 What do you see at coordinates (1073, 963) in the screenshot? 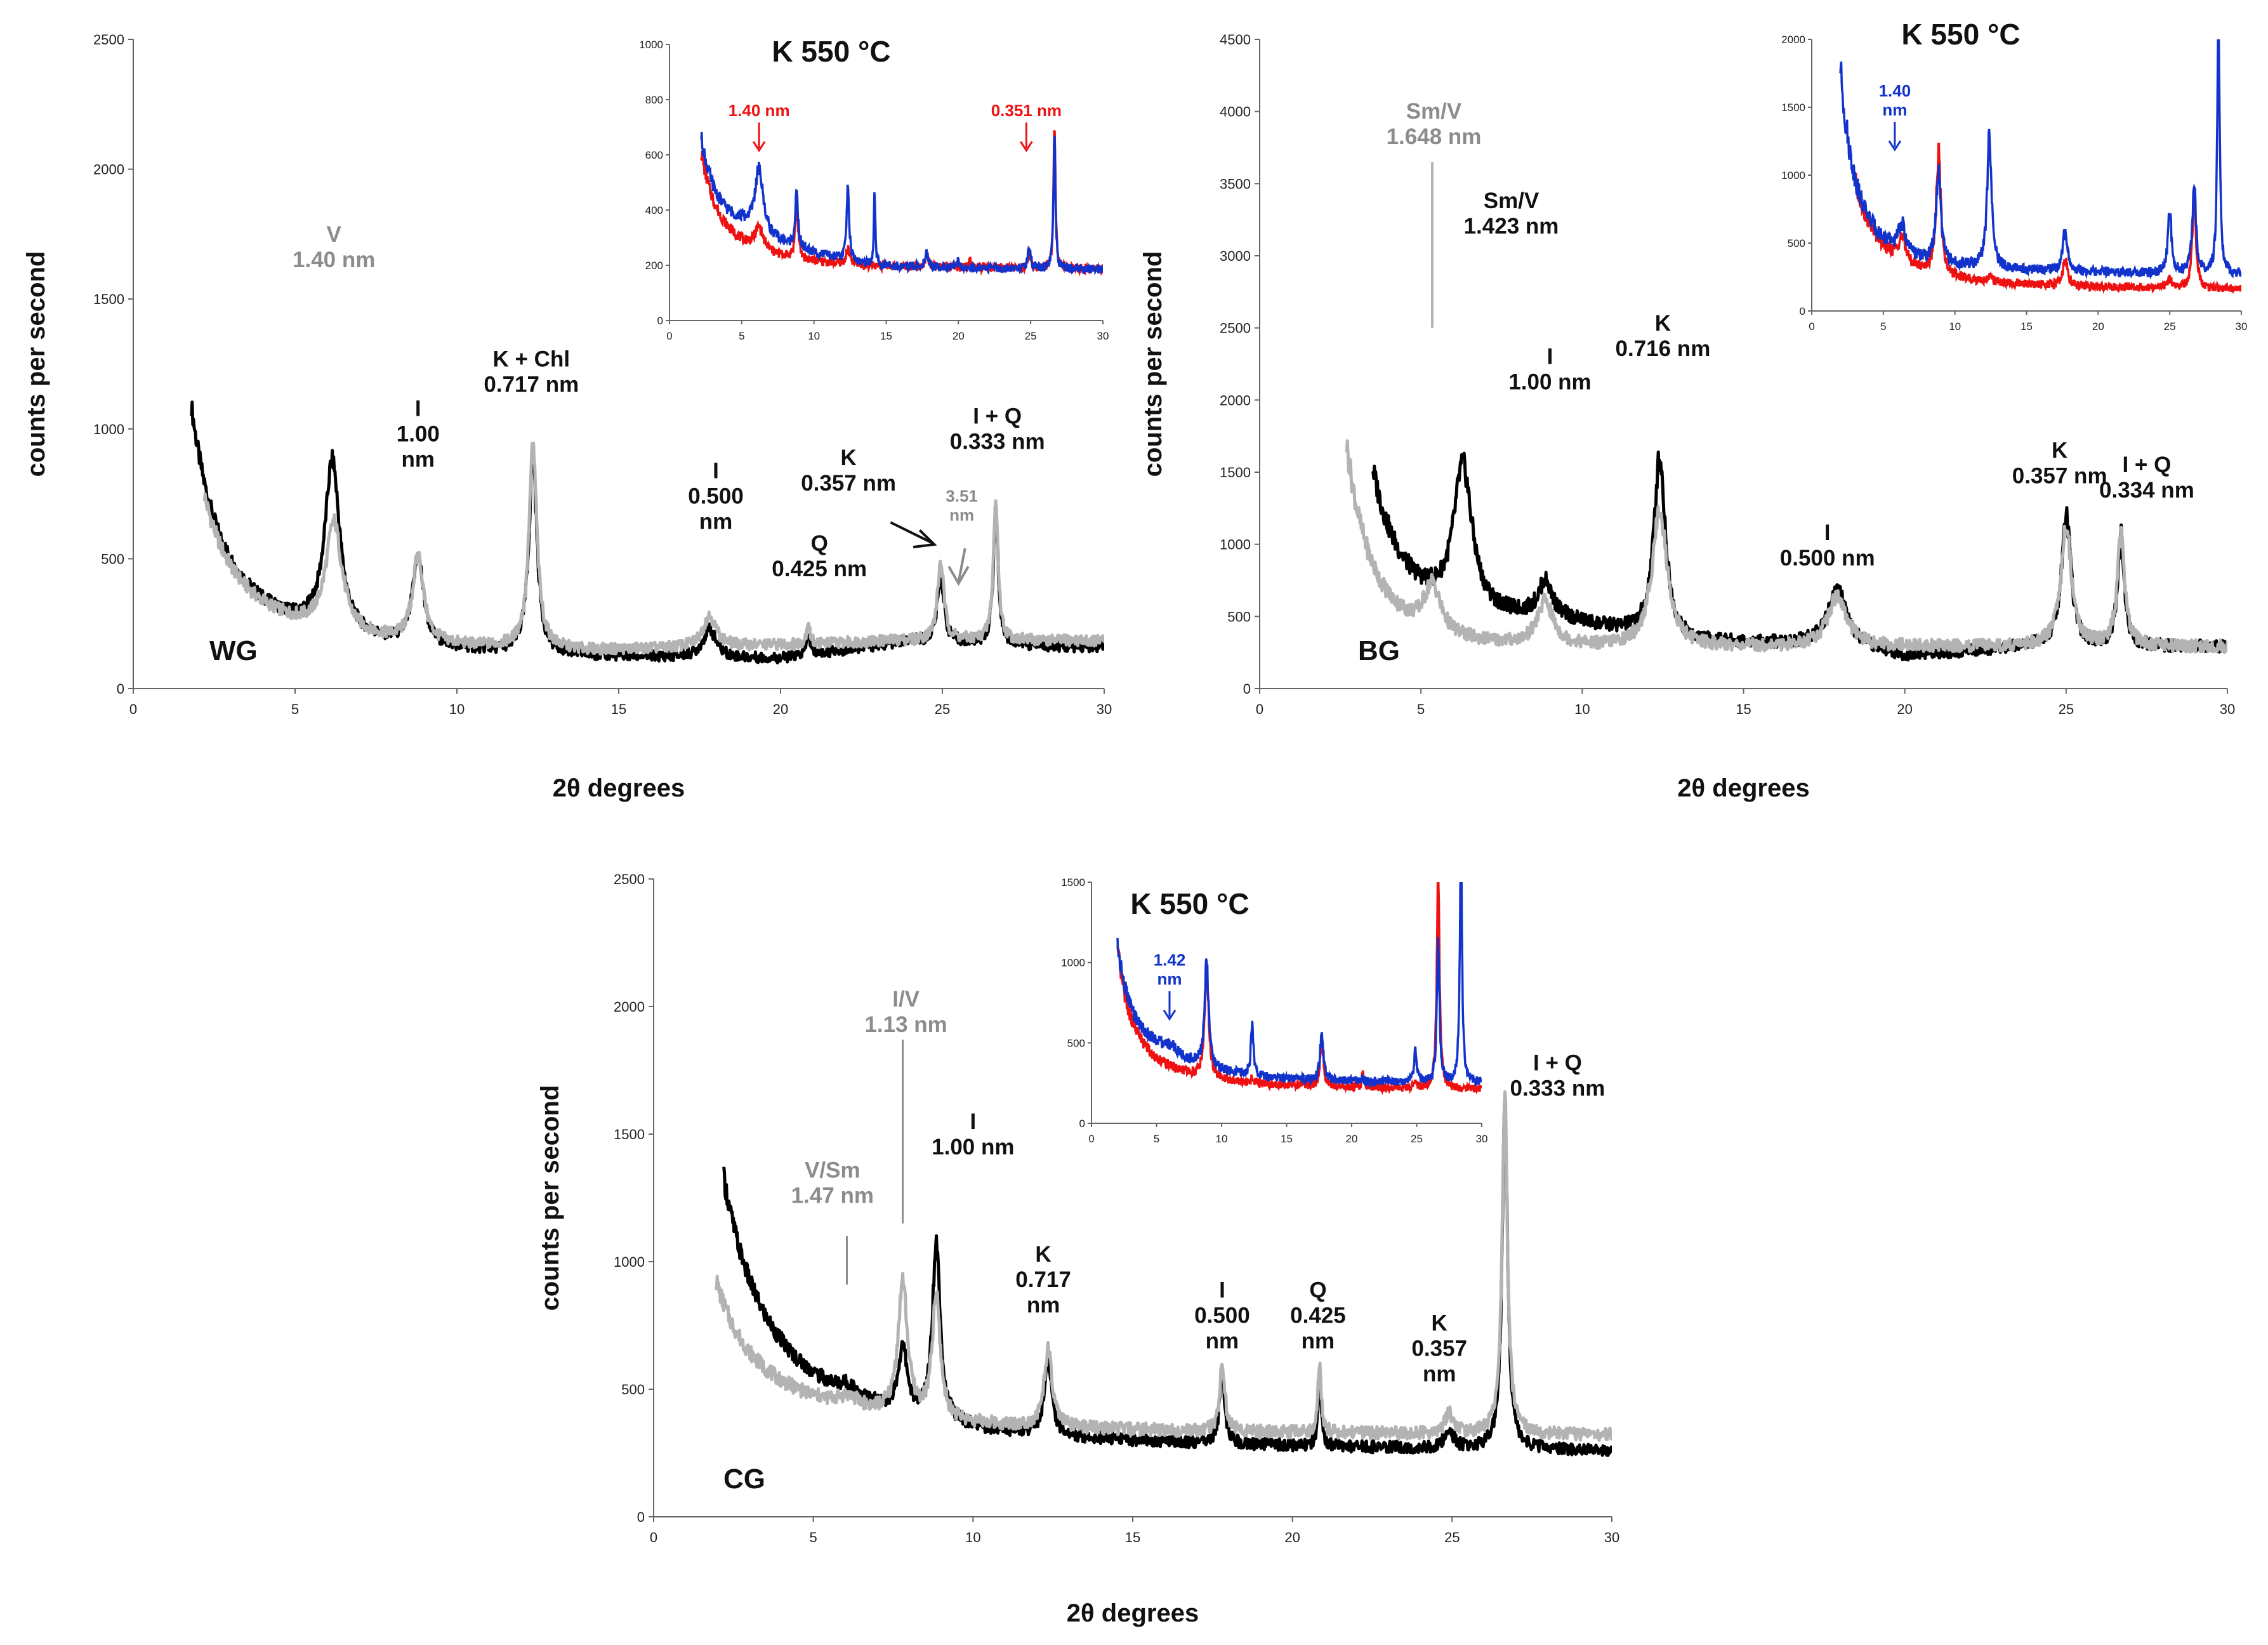
I see `inset-y-tick-label: 1000` at bounding box center [1073, 963].